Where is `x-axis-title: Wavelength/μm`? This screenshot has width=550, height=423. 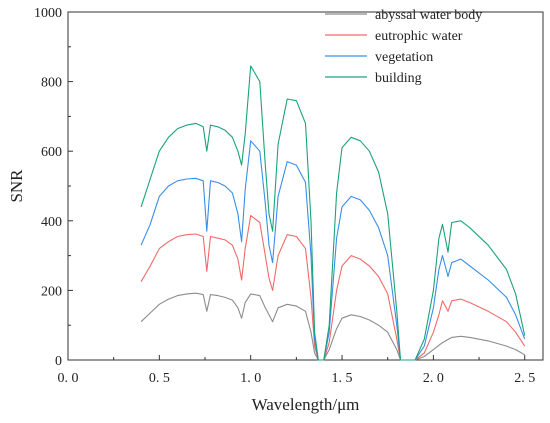
x-axis-title: Wavelength/μm is located at coordinates (306, 404).